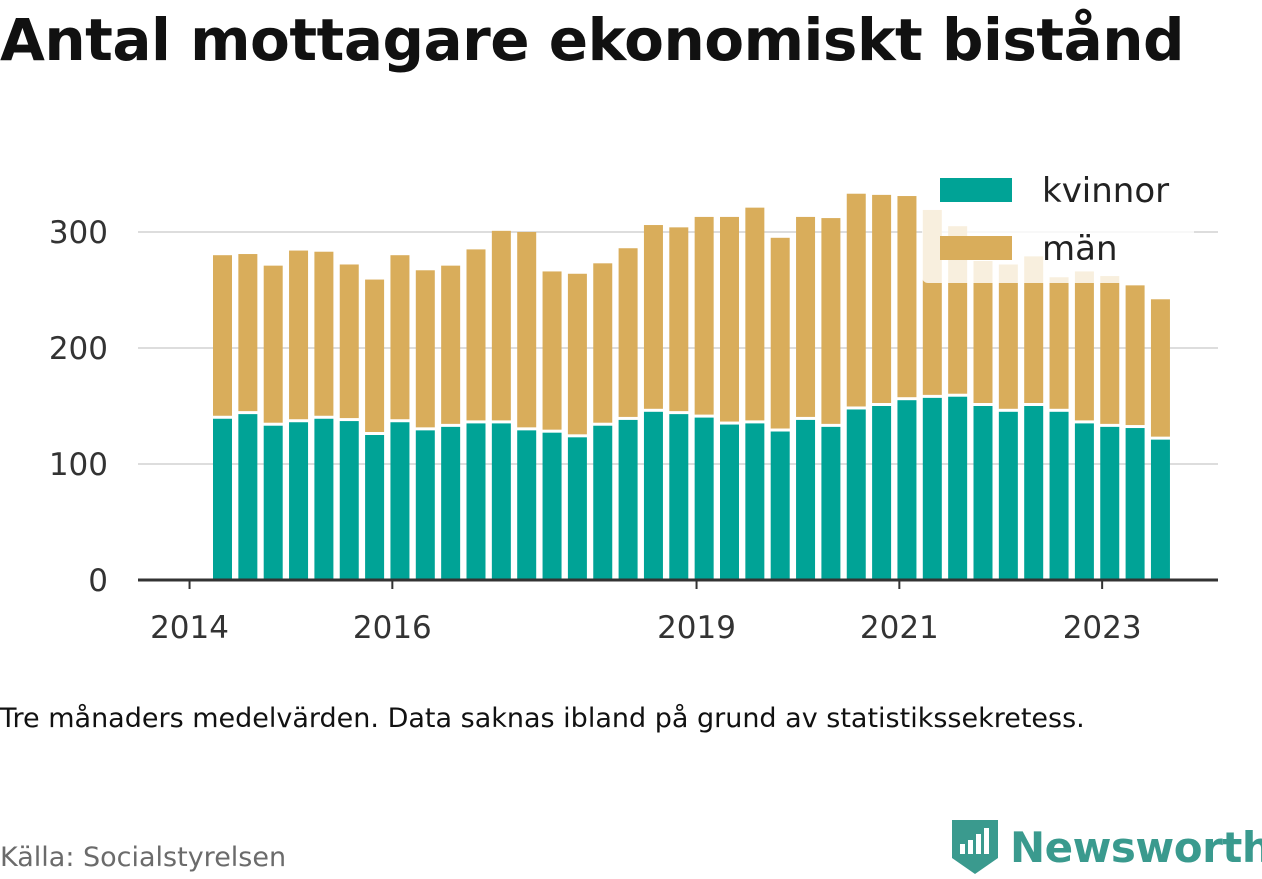 The width and height of the screenshot is (1262, 879). Describe the element at coordinates (976, 248) in the screenshot. I see `legend-swatch-man` at that location.